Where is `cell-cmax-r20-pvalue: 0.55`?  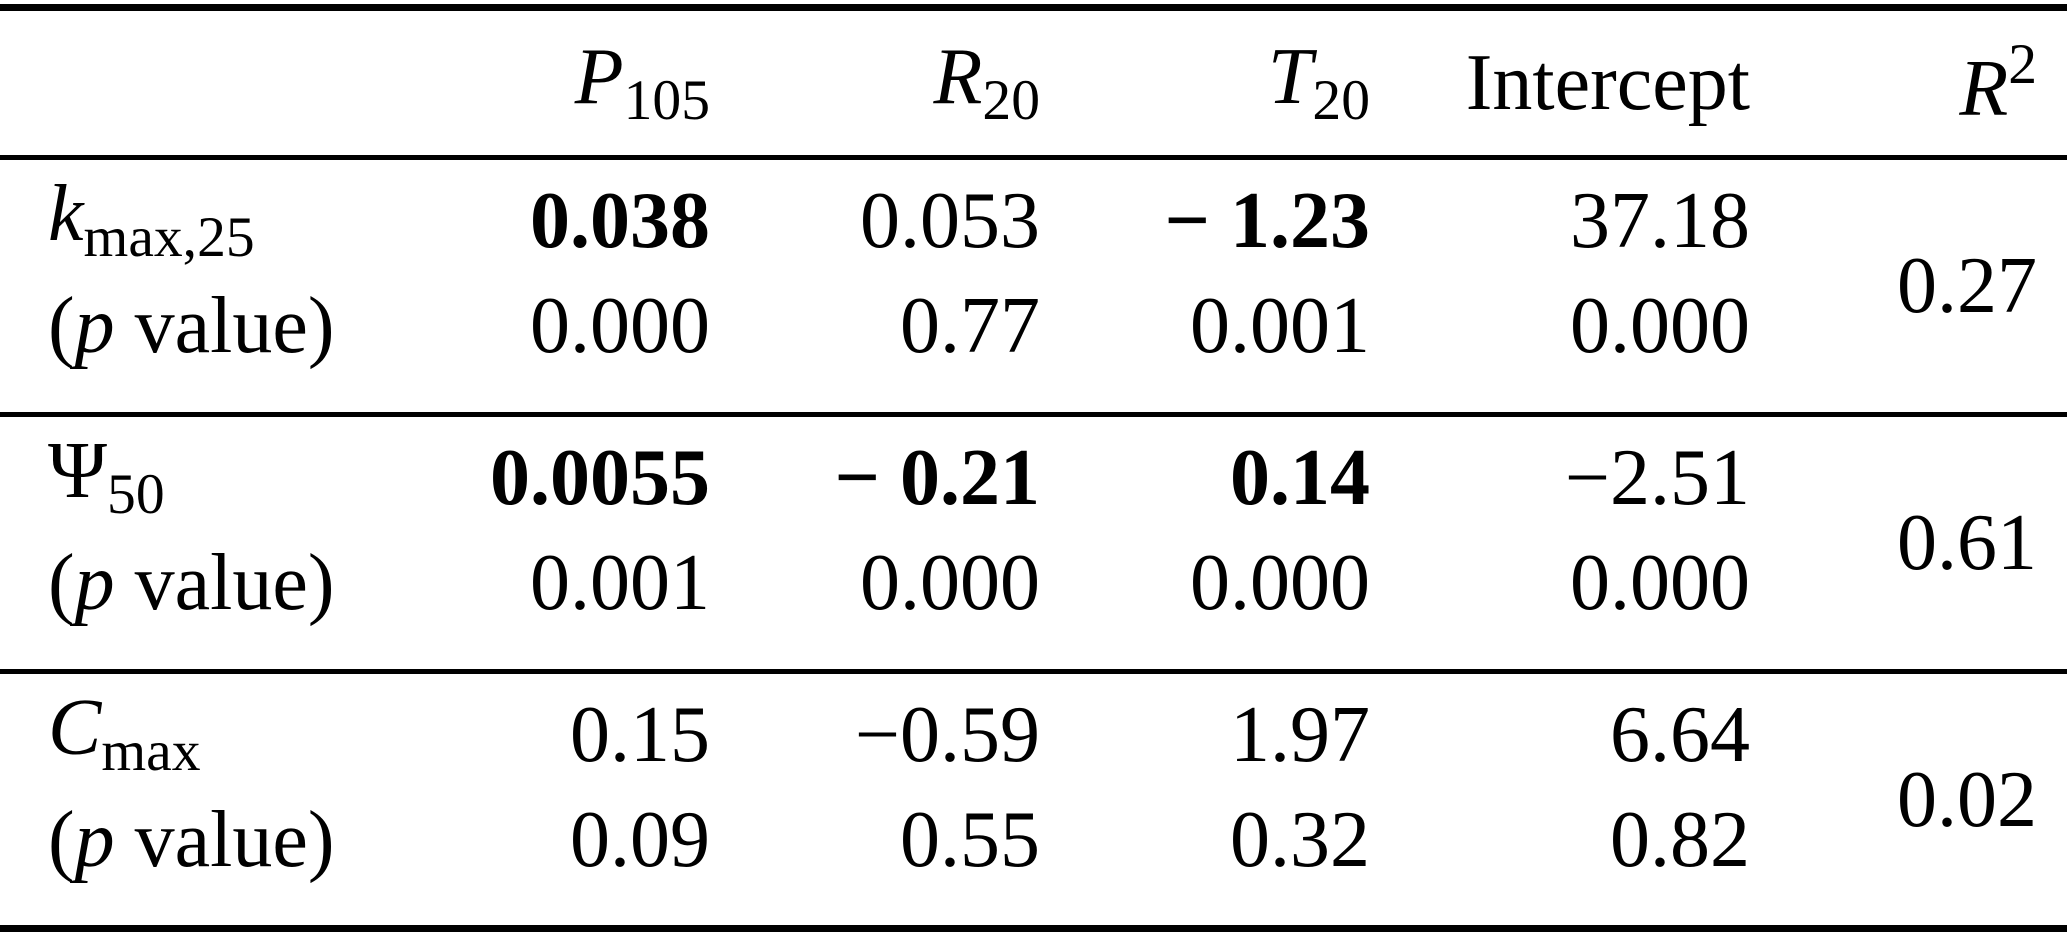
cell-cmax-r20-pvalue: 0.55 is located at coordinates (970, 839).